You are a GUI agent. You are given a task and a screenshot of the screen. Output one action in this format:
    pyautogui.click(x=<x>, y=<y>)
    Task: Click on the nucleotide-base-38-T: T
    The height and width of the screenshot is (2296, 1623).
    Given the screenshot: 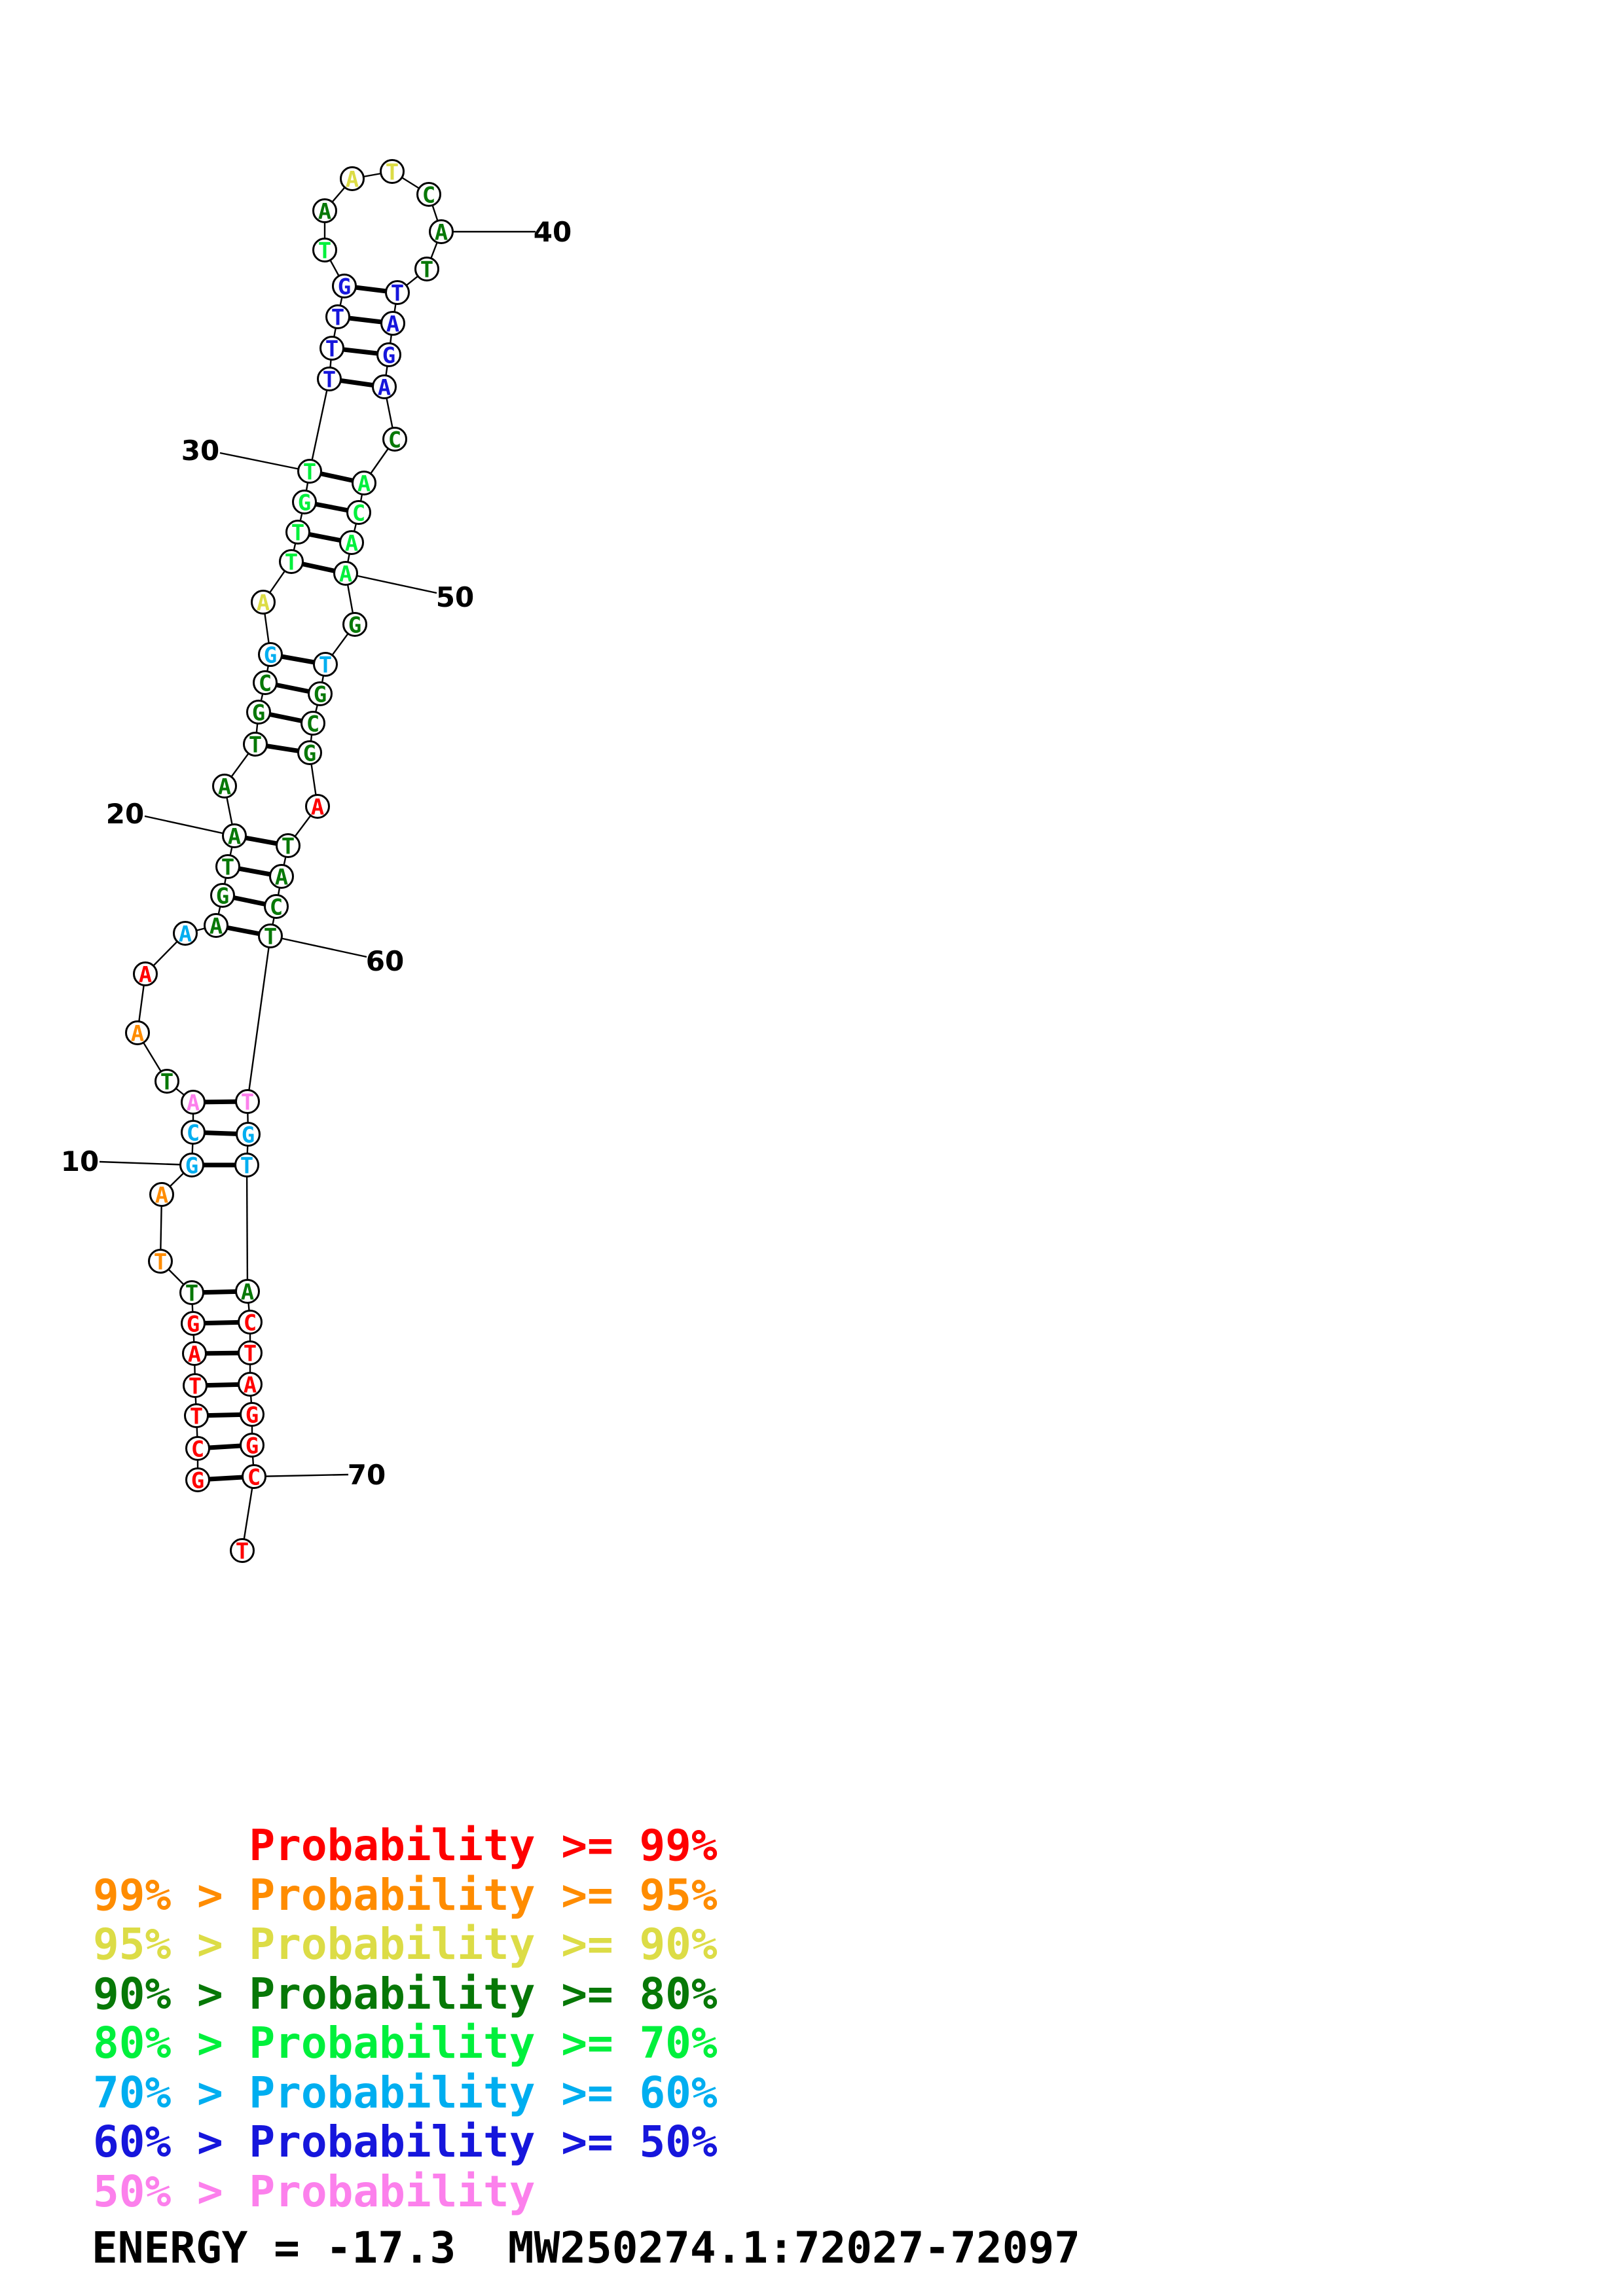 What is the action you would take?
    pyautogui.click(x=392, y=173)
    